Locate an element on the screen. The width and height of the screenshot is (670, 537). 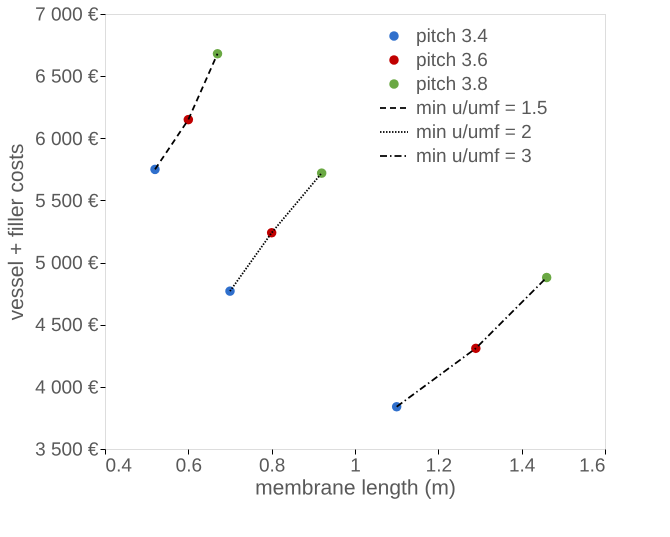
x-tick-label: 1.4 is located at coordinates (522, 466).